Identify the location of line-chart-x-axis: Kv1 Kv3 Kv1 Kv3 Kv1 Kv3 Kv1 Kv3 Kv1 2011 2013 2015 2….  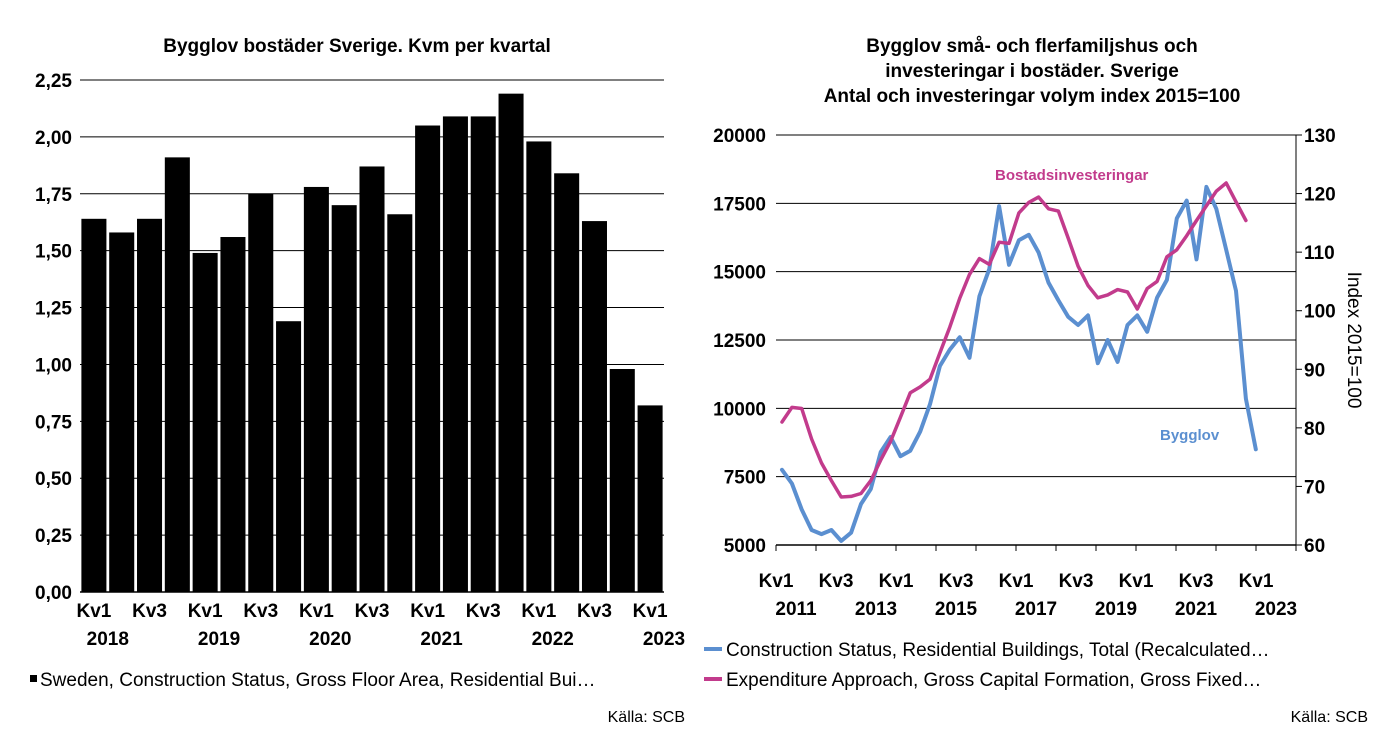
(1028, 582).